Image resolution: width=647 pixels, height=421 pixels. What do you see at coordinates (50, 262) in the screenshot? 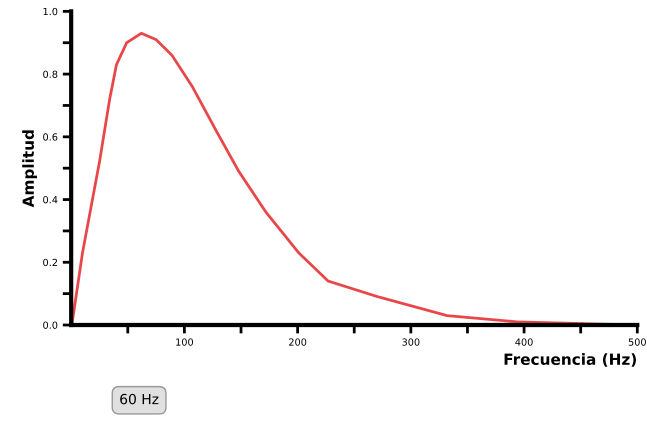
I see `y-tick-label: 0.2` at bounding box center [50, 262].